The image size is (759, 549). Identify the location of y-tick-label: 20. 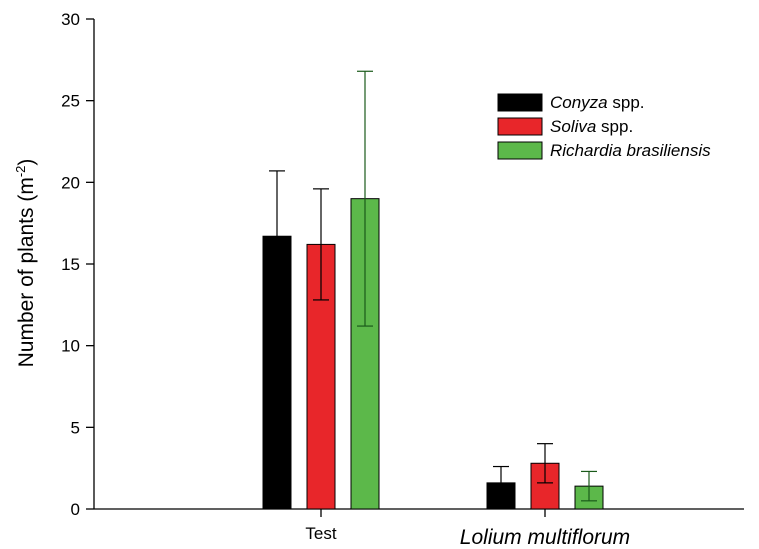
(70, 182).